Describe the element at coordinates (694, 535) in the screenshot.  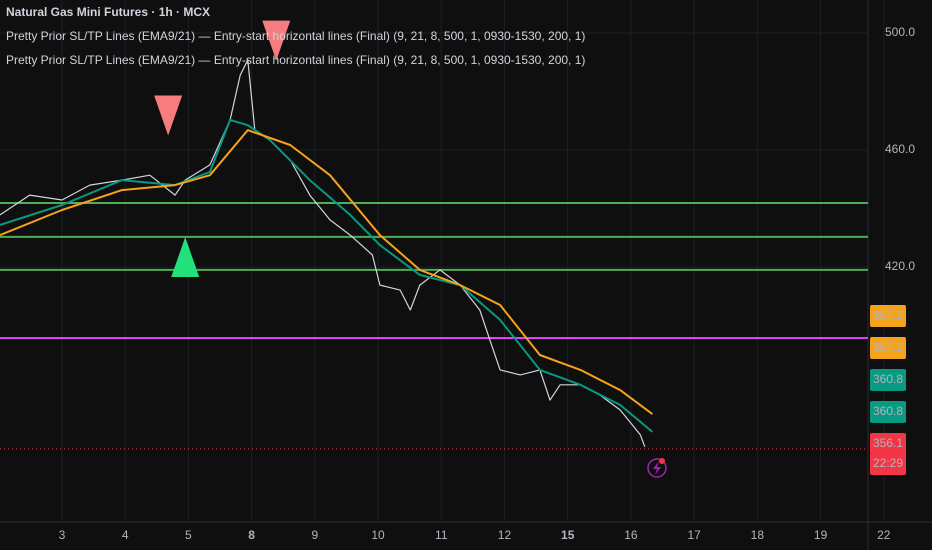
I see `x-tick-label: 17` at that location.